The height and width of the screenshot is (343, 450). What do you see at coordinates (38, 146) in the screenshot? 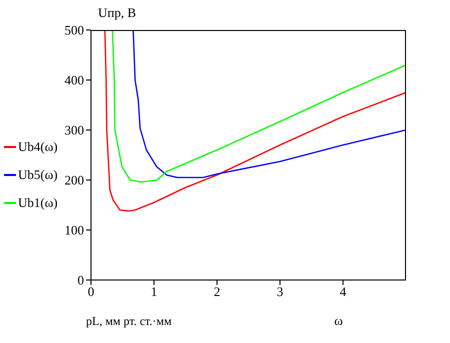
I see `legend-label: Ub4(ω)` at bounding box center [38, 146].